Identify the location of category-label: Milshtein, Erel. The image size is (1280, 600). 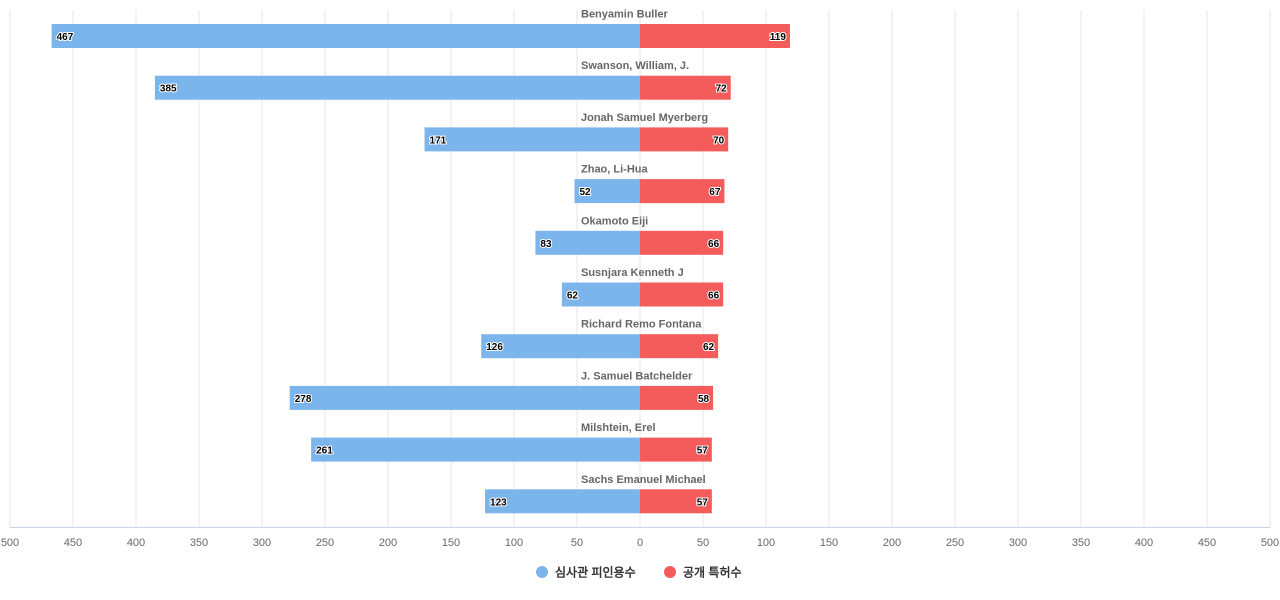
(618, 428).